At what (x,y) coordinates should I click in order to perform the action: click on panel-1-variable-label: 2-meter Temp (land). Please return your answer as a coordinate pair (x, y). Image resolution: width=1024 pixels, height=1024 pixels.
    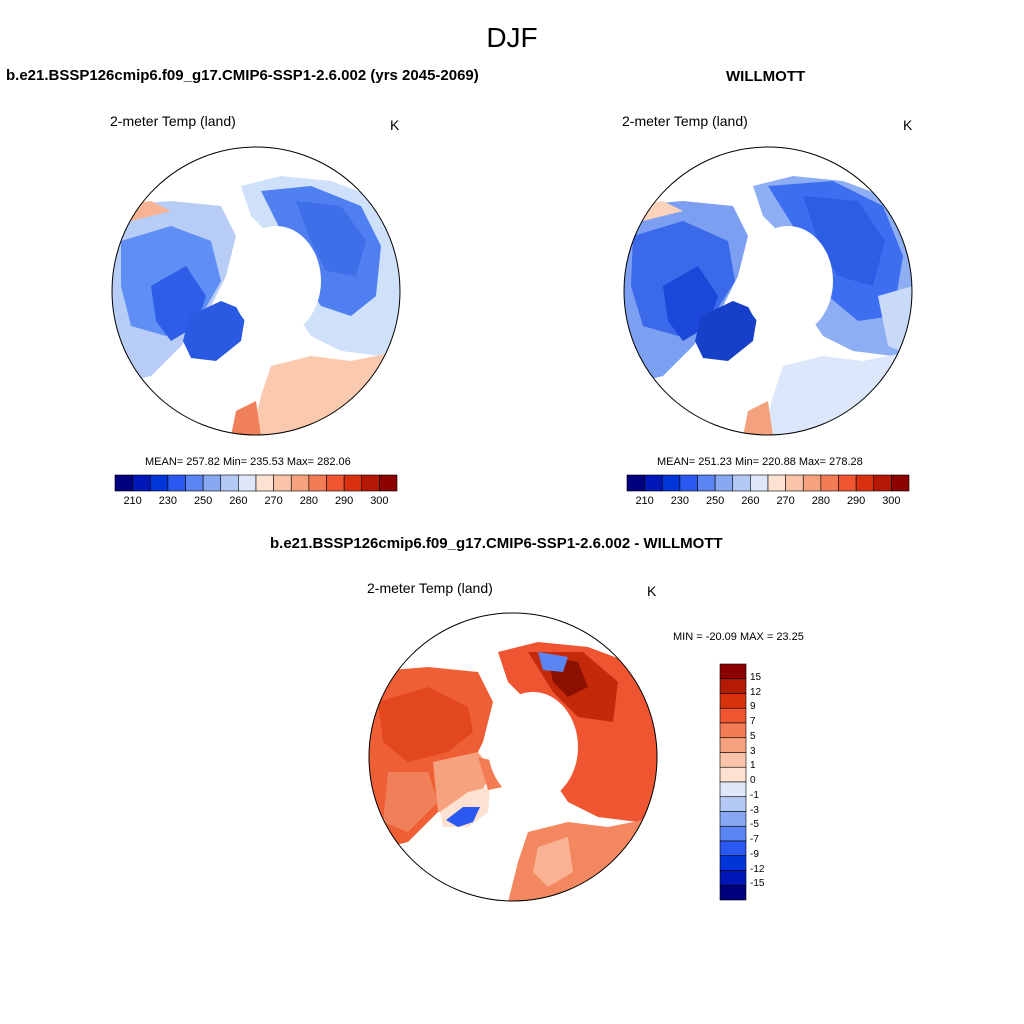
    Looking at the image, I should click on (173, 121).